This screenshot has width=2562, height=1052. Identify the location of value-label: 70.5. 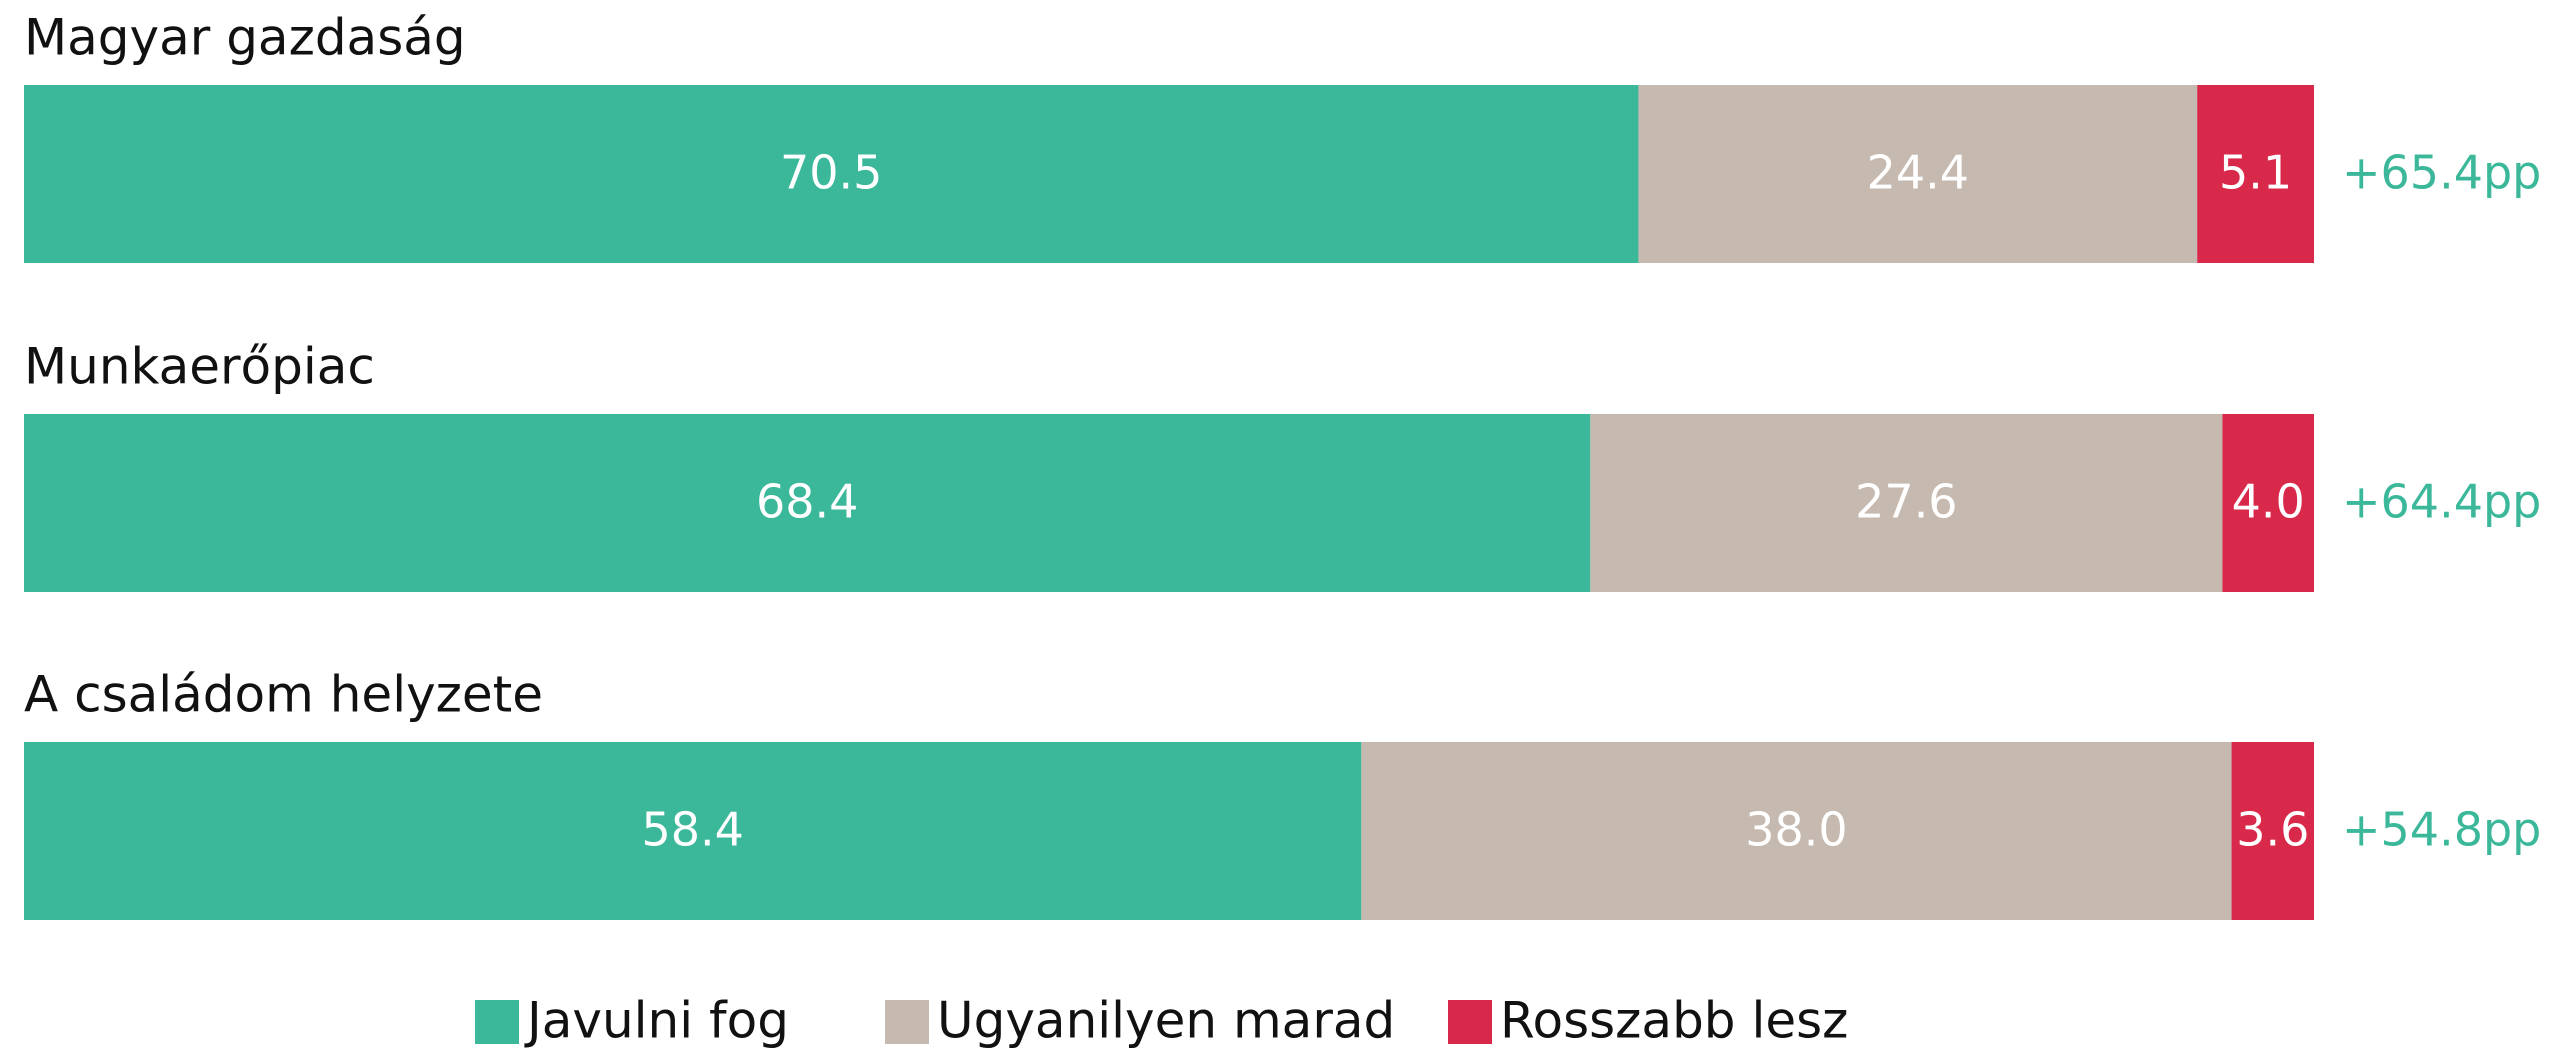
(831, 173).